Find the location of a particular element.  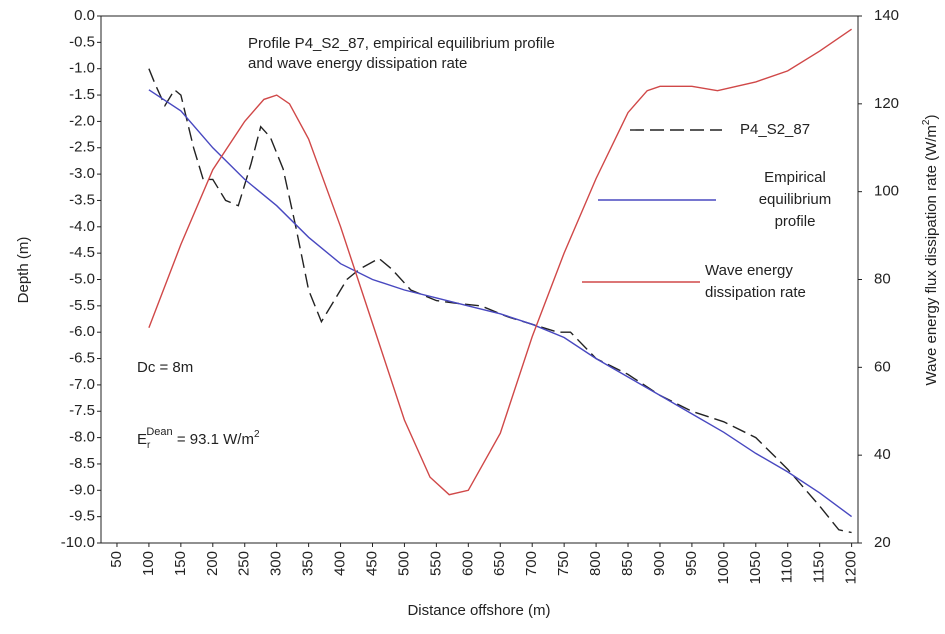

y-tick-label: -0.5 is located at coordinates (82, 41).